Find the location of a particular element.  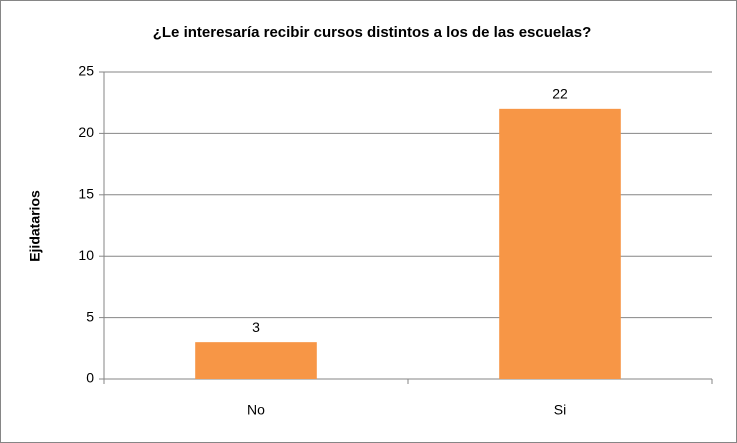

x-tick-label: Si is located at coordinates (560, 410).